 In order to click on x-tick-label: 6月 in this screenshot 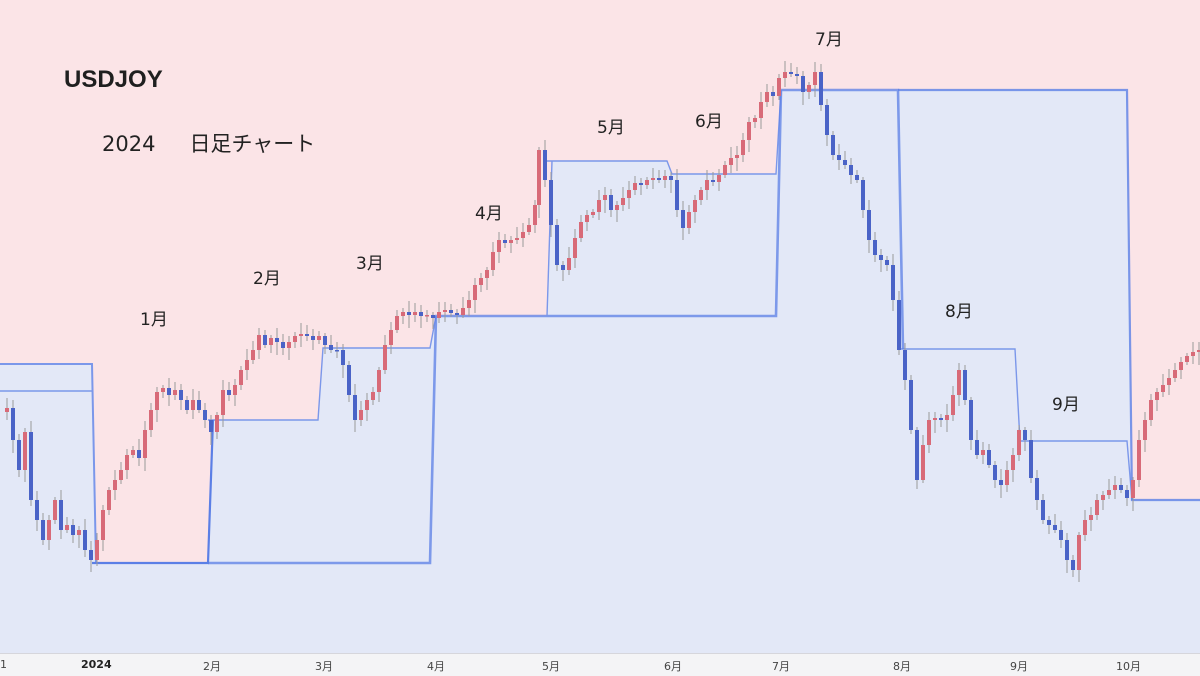, I will do `click(673, 666)`.